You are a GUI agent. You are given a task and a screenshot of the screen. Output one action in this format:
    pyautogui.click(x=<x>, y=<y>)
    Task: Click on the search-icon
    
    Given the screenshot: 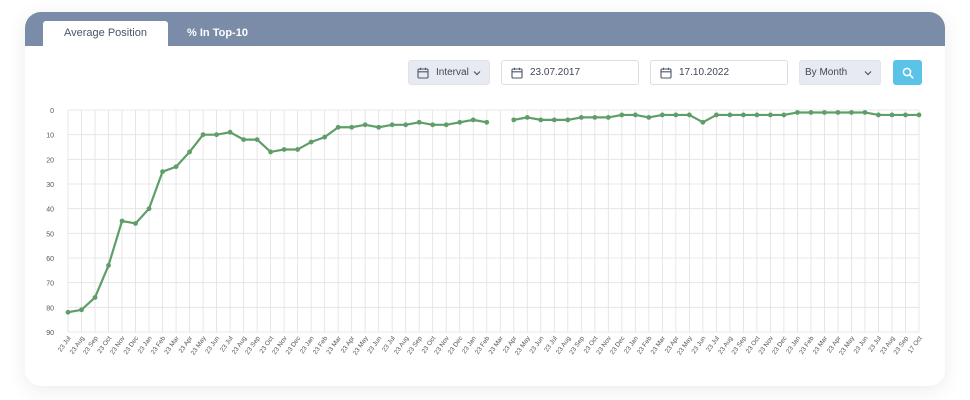 What is the action you would take?
    pyautogui.click(x=908, y=73)
    